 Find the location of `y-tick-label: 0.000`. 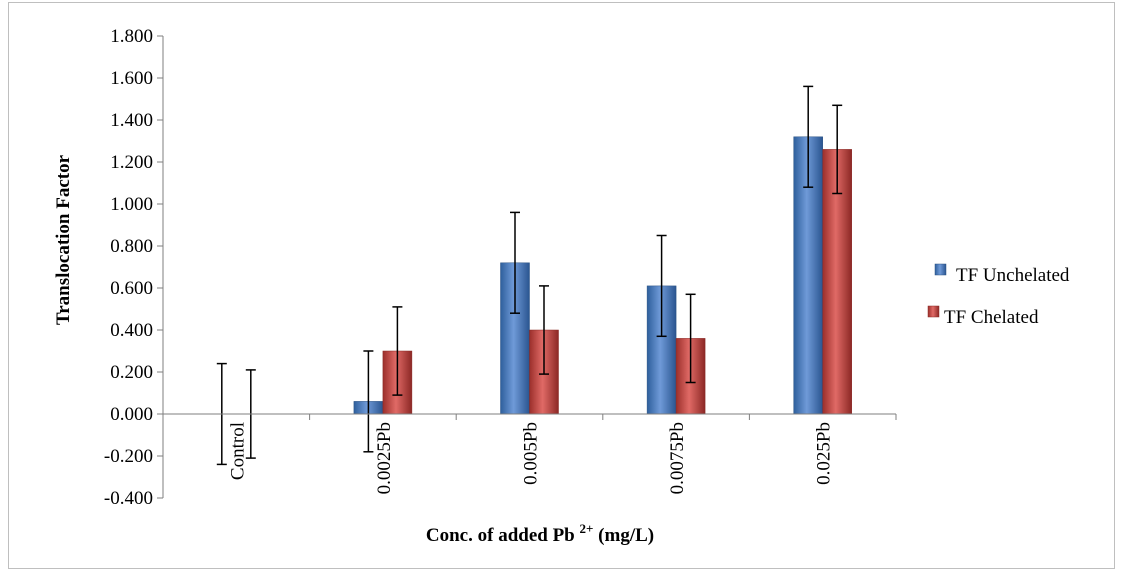

y-tick-label: 0.000 is located at coordinates (131, 414).